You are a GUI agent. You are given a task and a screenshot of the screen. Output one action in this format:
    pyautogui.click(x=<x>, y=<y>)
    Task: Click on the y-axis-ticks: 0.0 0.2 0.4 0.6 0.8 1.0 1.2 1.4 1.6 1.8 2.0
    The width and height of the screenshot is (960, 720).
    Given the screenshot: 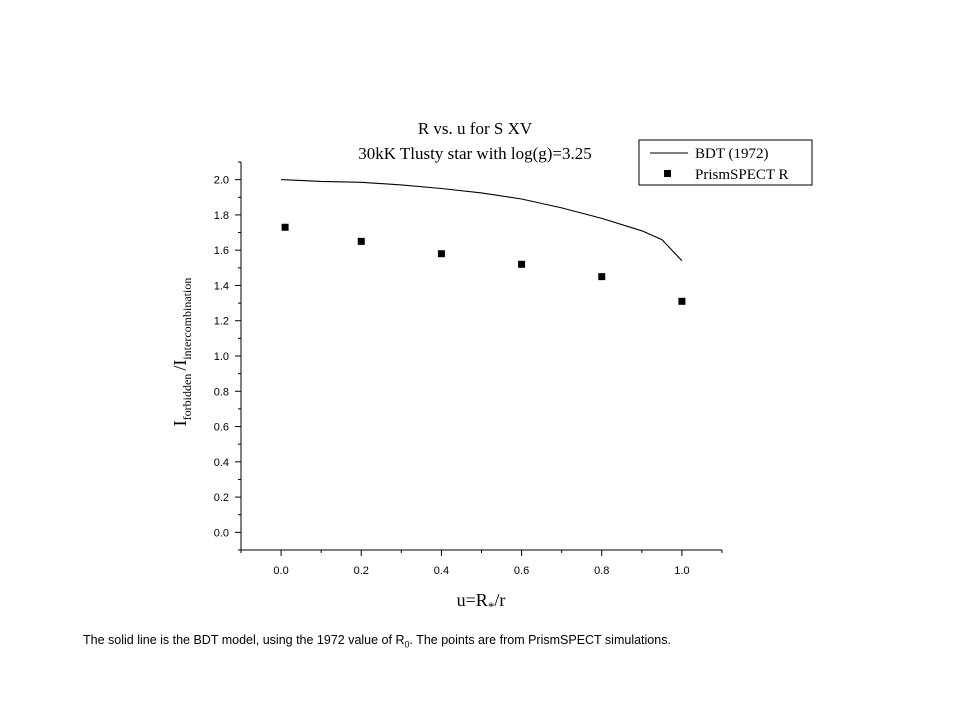 What is the action you would take?
    pyautogui.click(x=227, y=356)
    